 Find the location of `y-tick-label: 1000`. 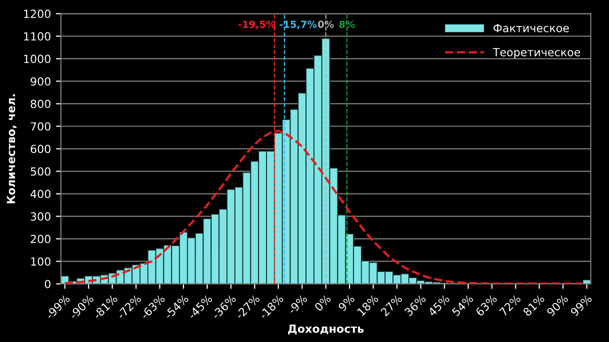

y-tick-label: 1000 is located at coordinates (37, 59).